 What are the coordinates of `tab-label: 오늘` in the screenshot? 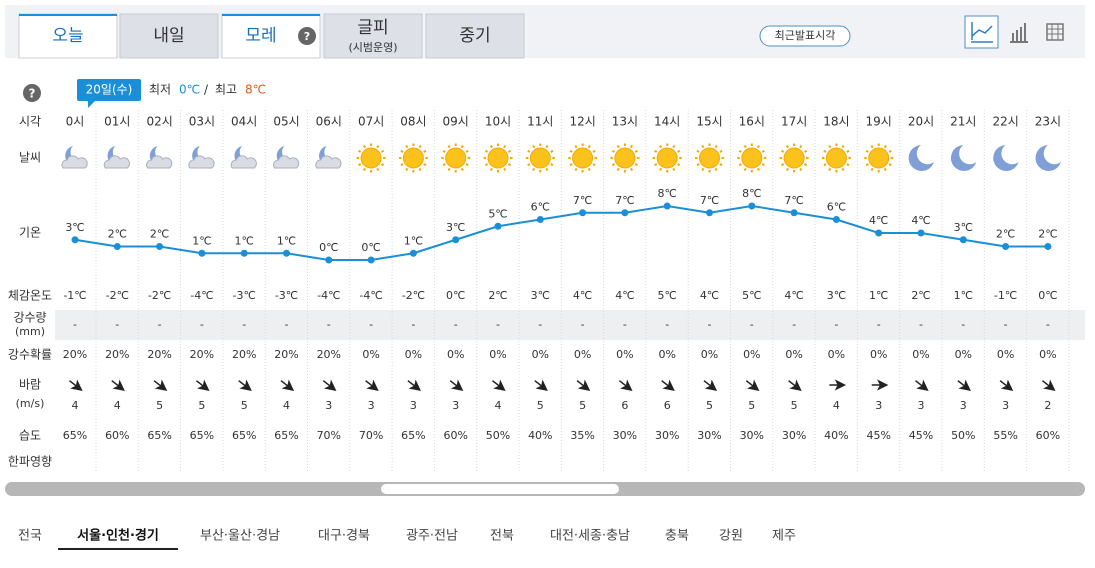 It's located at (67, 36).